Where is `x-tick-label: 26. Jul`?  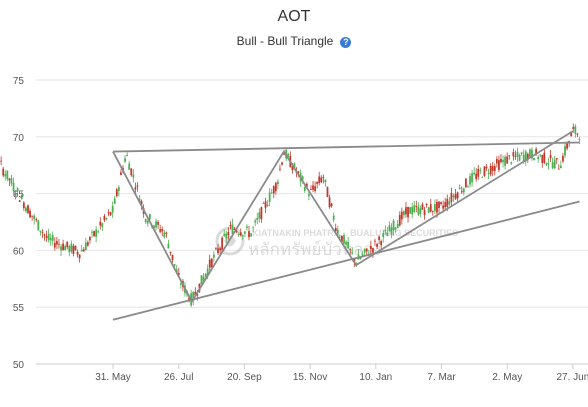
x-tick-label: 26. Jul is located at coordinates (178, 377).